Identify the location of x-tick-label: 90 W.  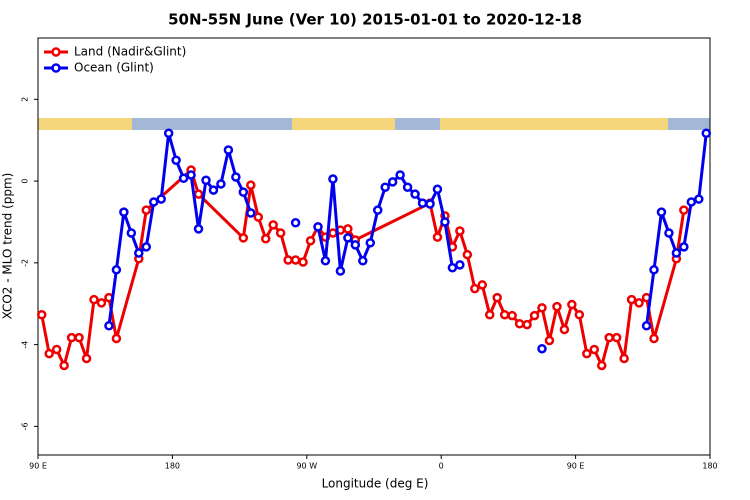
(306, 466).